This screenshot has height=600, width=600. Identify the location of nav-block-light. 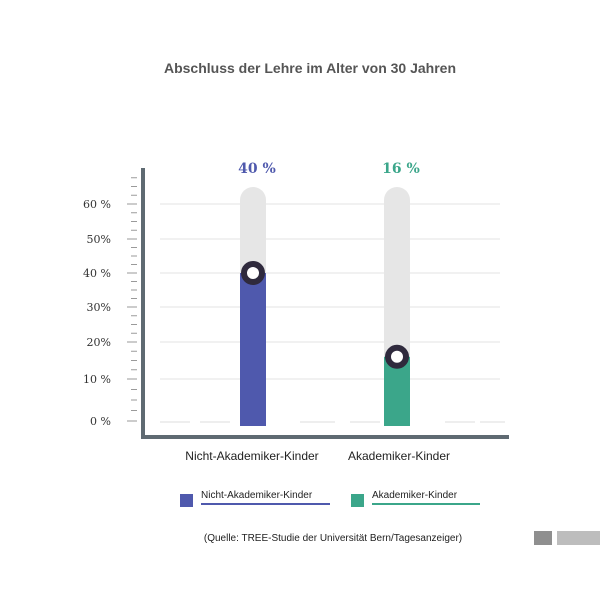
(578, 538).